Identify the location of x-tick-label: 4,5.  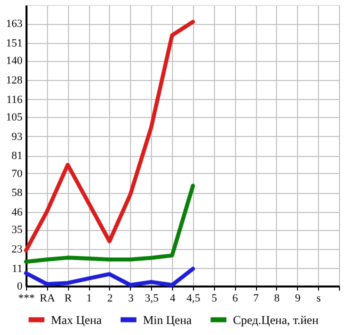
(193, 298).